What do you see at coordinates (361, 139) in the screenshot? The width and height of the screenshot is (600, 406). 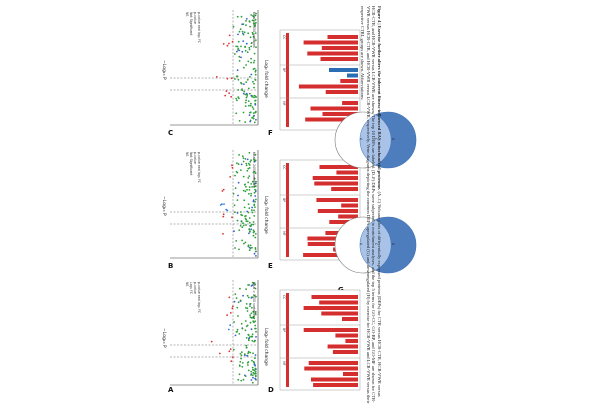 I see `venn-h-left: A` at bounding box center [361, 139].